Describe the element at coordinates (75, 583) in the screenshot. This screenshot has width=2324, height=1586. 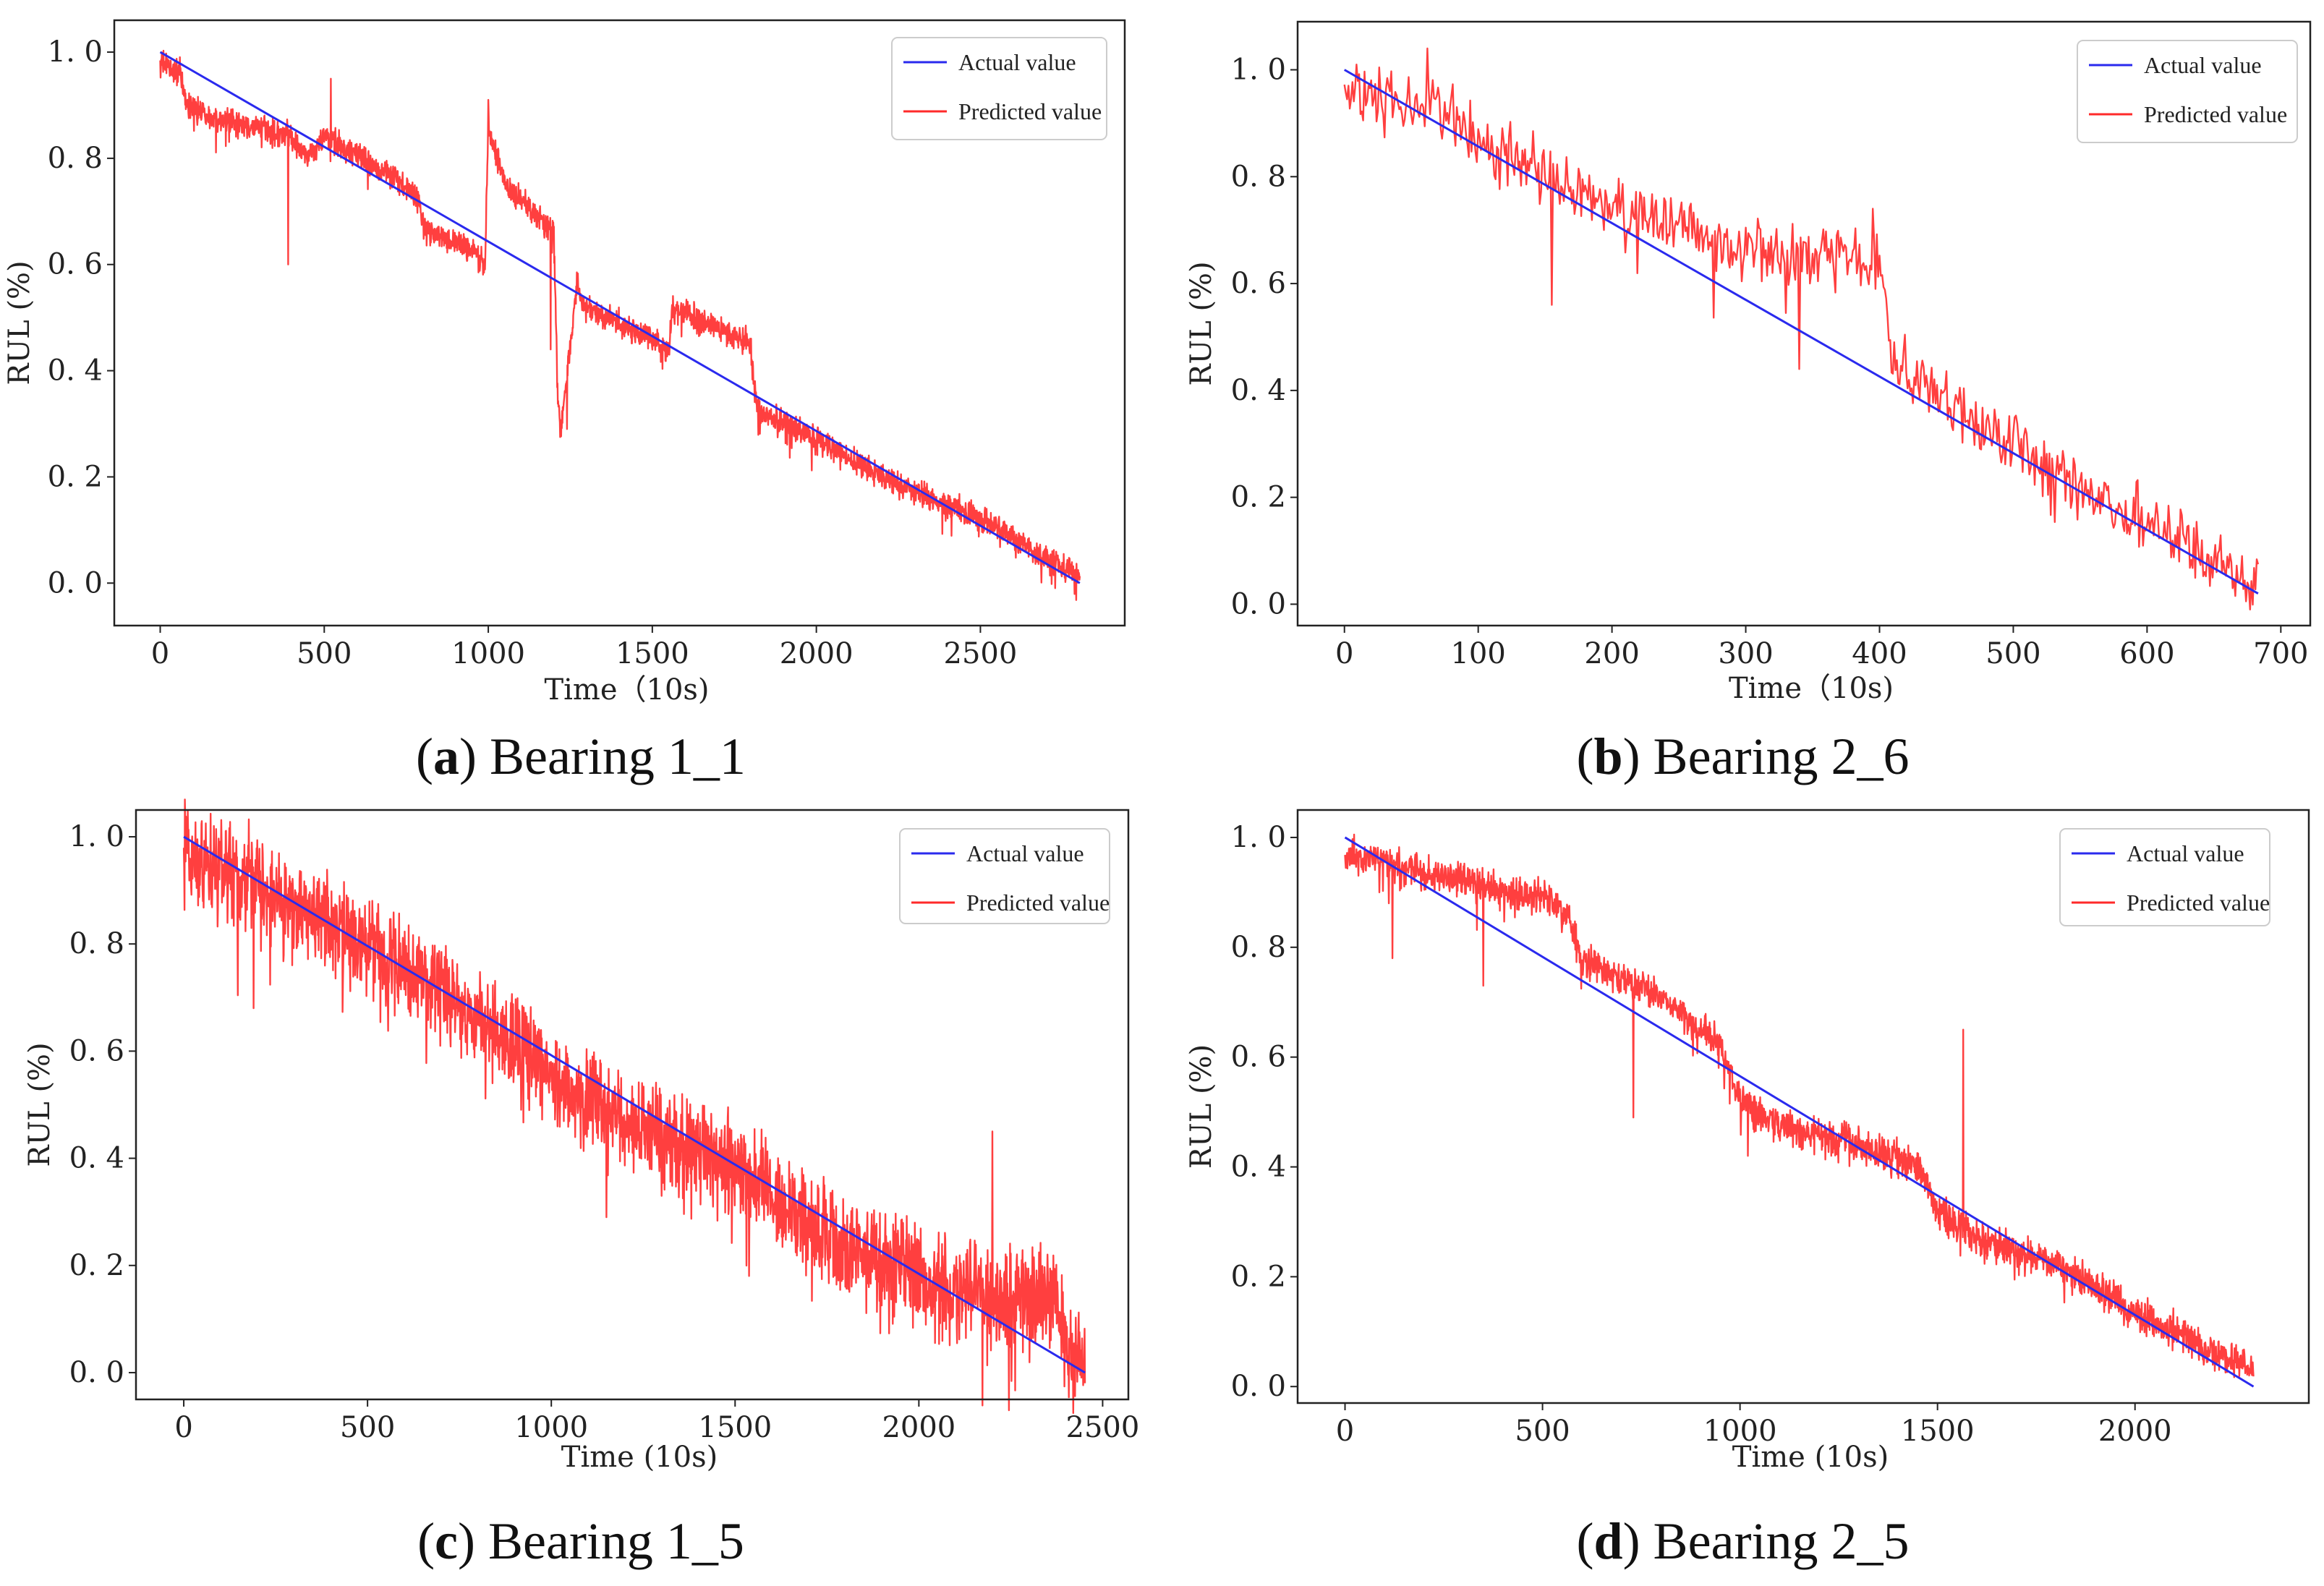
I see `chart-a-ytick-label: 0. 0` at that location.